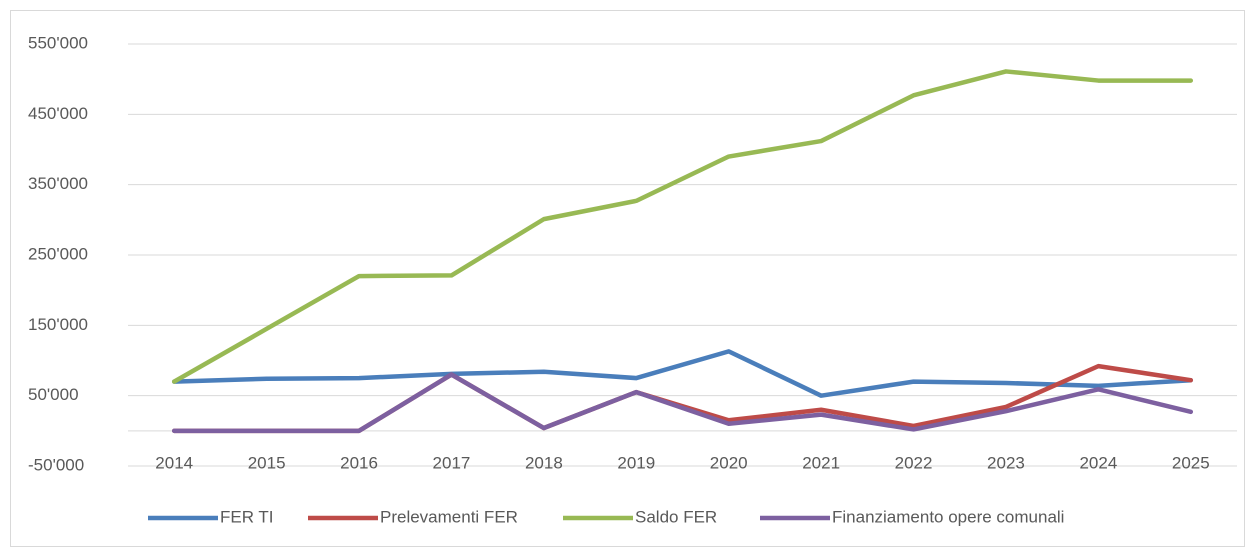  Describe the element at coordinates (1098, 462) in the screenshot. I see `x-tick-label: 2024` at that location.